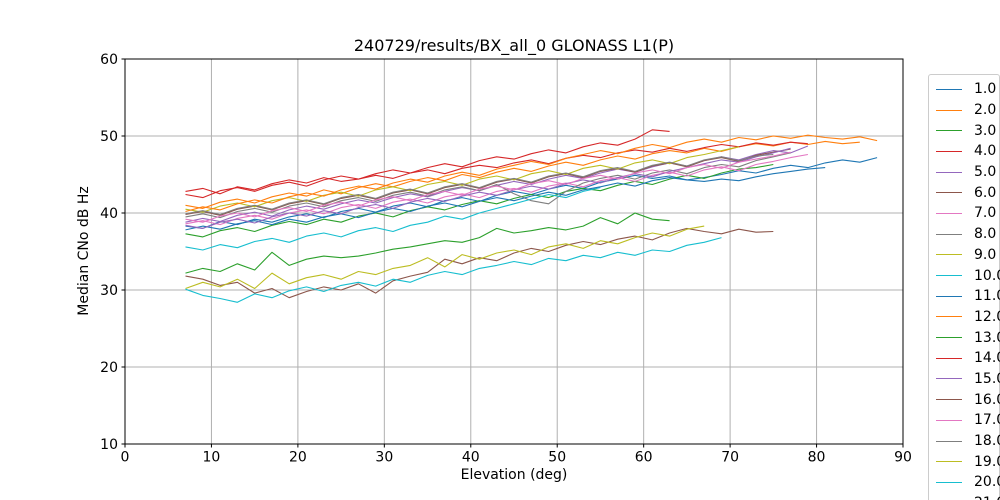 The image size is (1000, 500). I want to click on legend-item-11.0: 11.0, so click(964, 296).